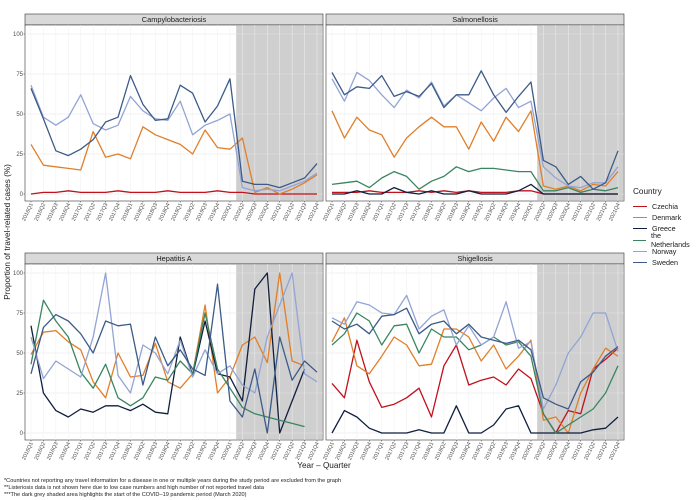  I want to click on panel-title: Salmonellosis, so click(475, 19).